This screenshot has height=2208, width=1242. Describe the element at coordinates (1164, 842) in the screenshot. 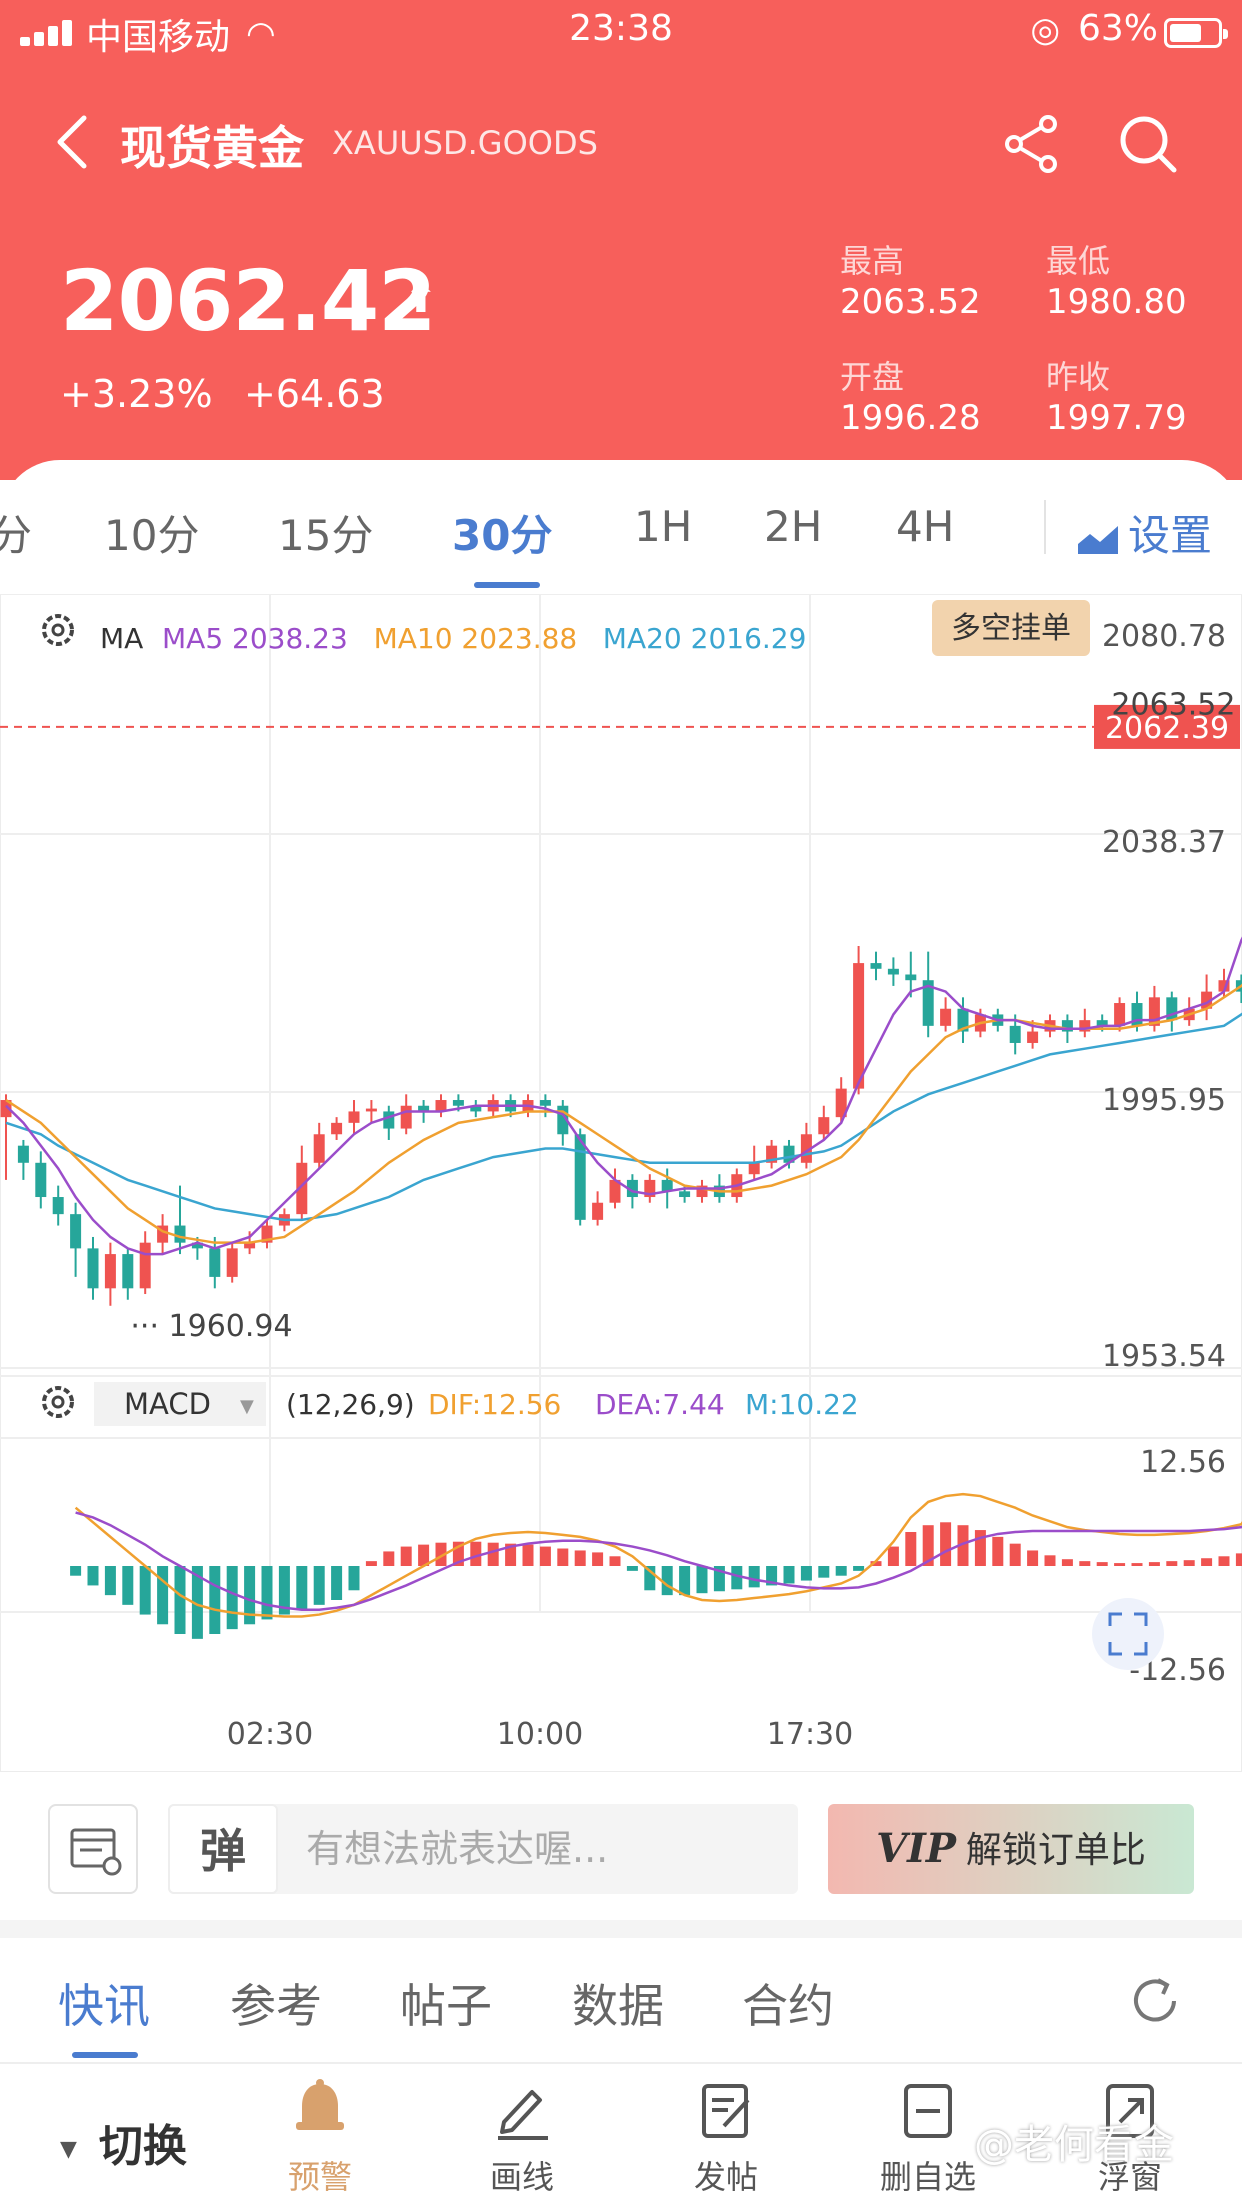

I see `y-tick-label: 2038.37` at that location.